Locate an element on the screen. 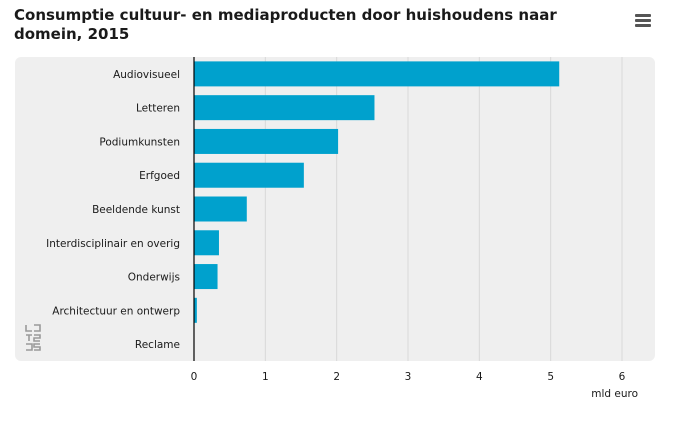 This screenshot has height=447, width=677. x-tick-label: 3 is located at coordinates (408, 377).